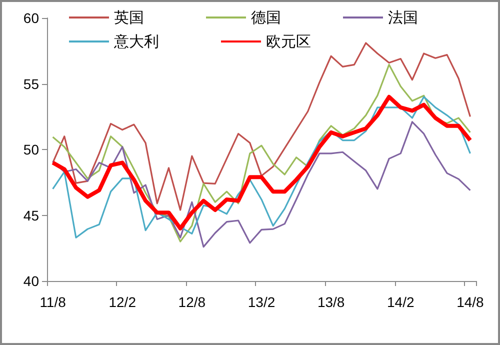 This screenshot has height=345, width=500. What do you see at coordinates (31, 215) in the screenshot?
I see `y-tick-label: 45` at bounding box center [31, 215].